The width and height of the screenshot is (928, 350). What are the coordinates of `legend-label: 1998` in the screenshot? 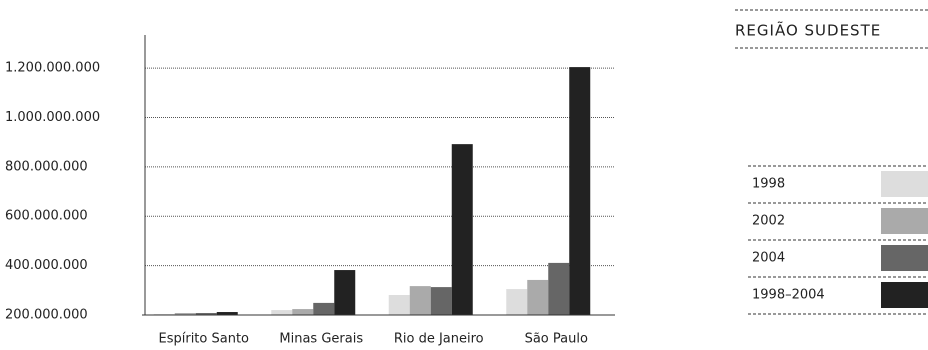 It's located at (768, 184).